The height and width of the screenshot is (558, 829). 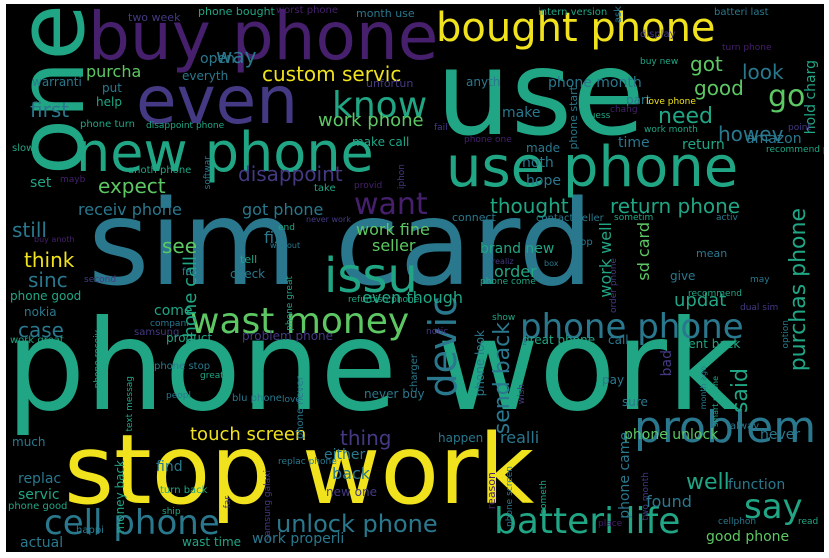 I want to click on word: bought phone, so click(x=576, y=28).